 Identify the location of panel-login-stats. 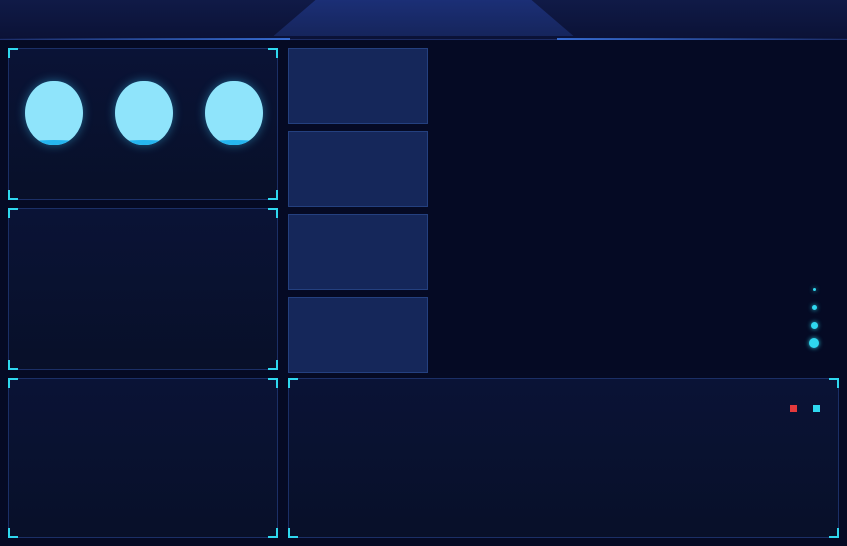
(143, 289).